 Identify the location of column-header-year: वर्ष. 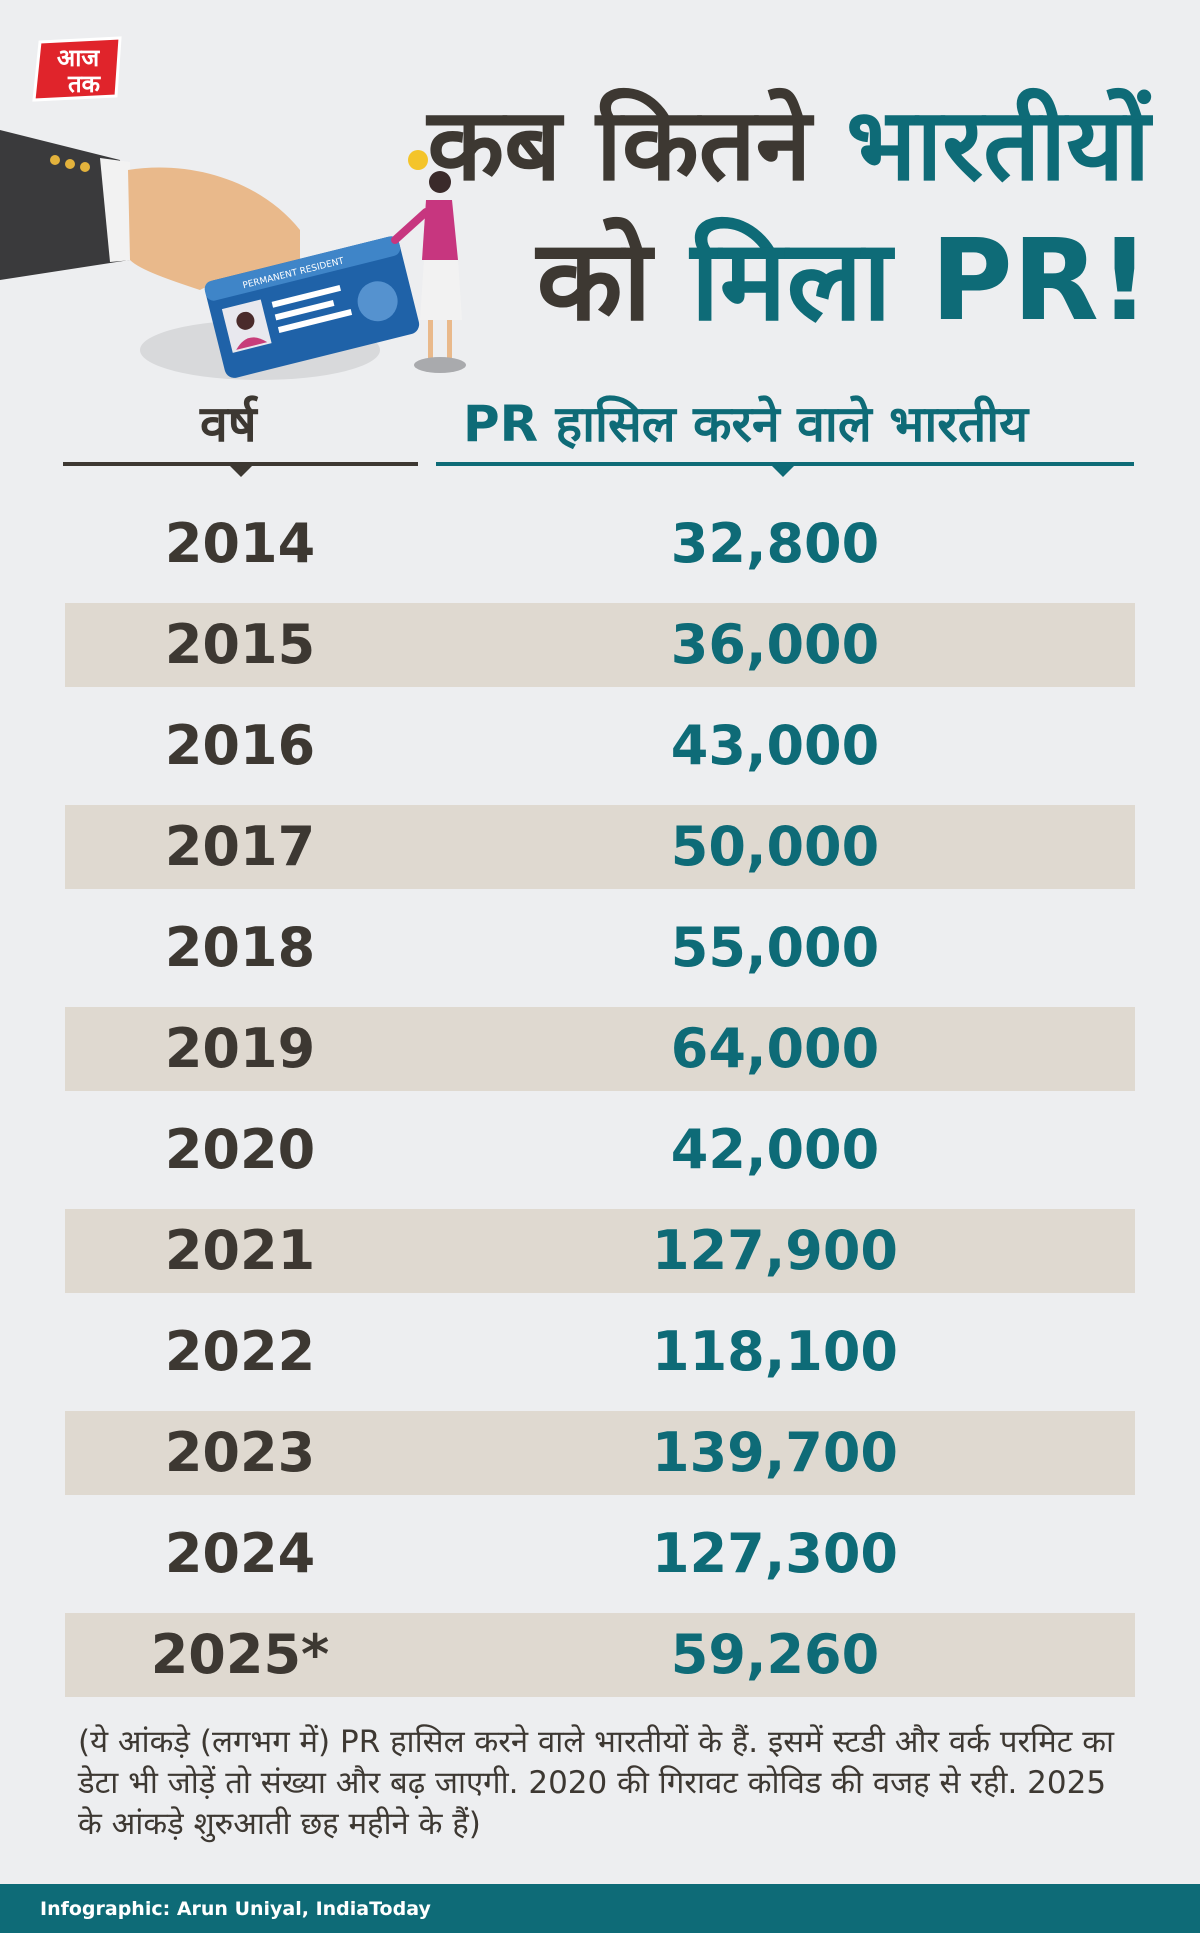
(228, 424).